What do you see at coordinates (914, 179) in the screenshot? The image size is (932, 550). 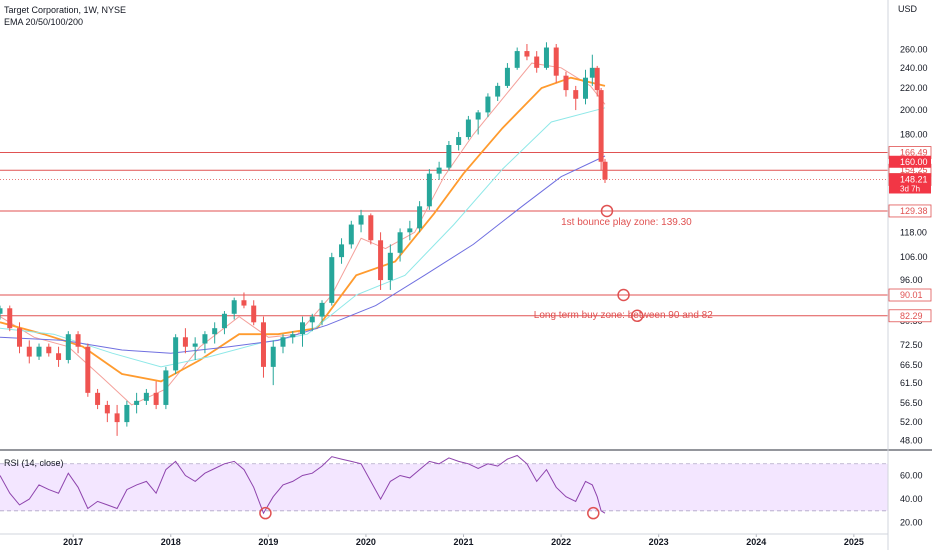 I see `price-badge-label: 148.21` at bounding box center [914, 179].